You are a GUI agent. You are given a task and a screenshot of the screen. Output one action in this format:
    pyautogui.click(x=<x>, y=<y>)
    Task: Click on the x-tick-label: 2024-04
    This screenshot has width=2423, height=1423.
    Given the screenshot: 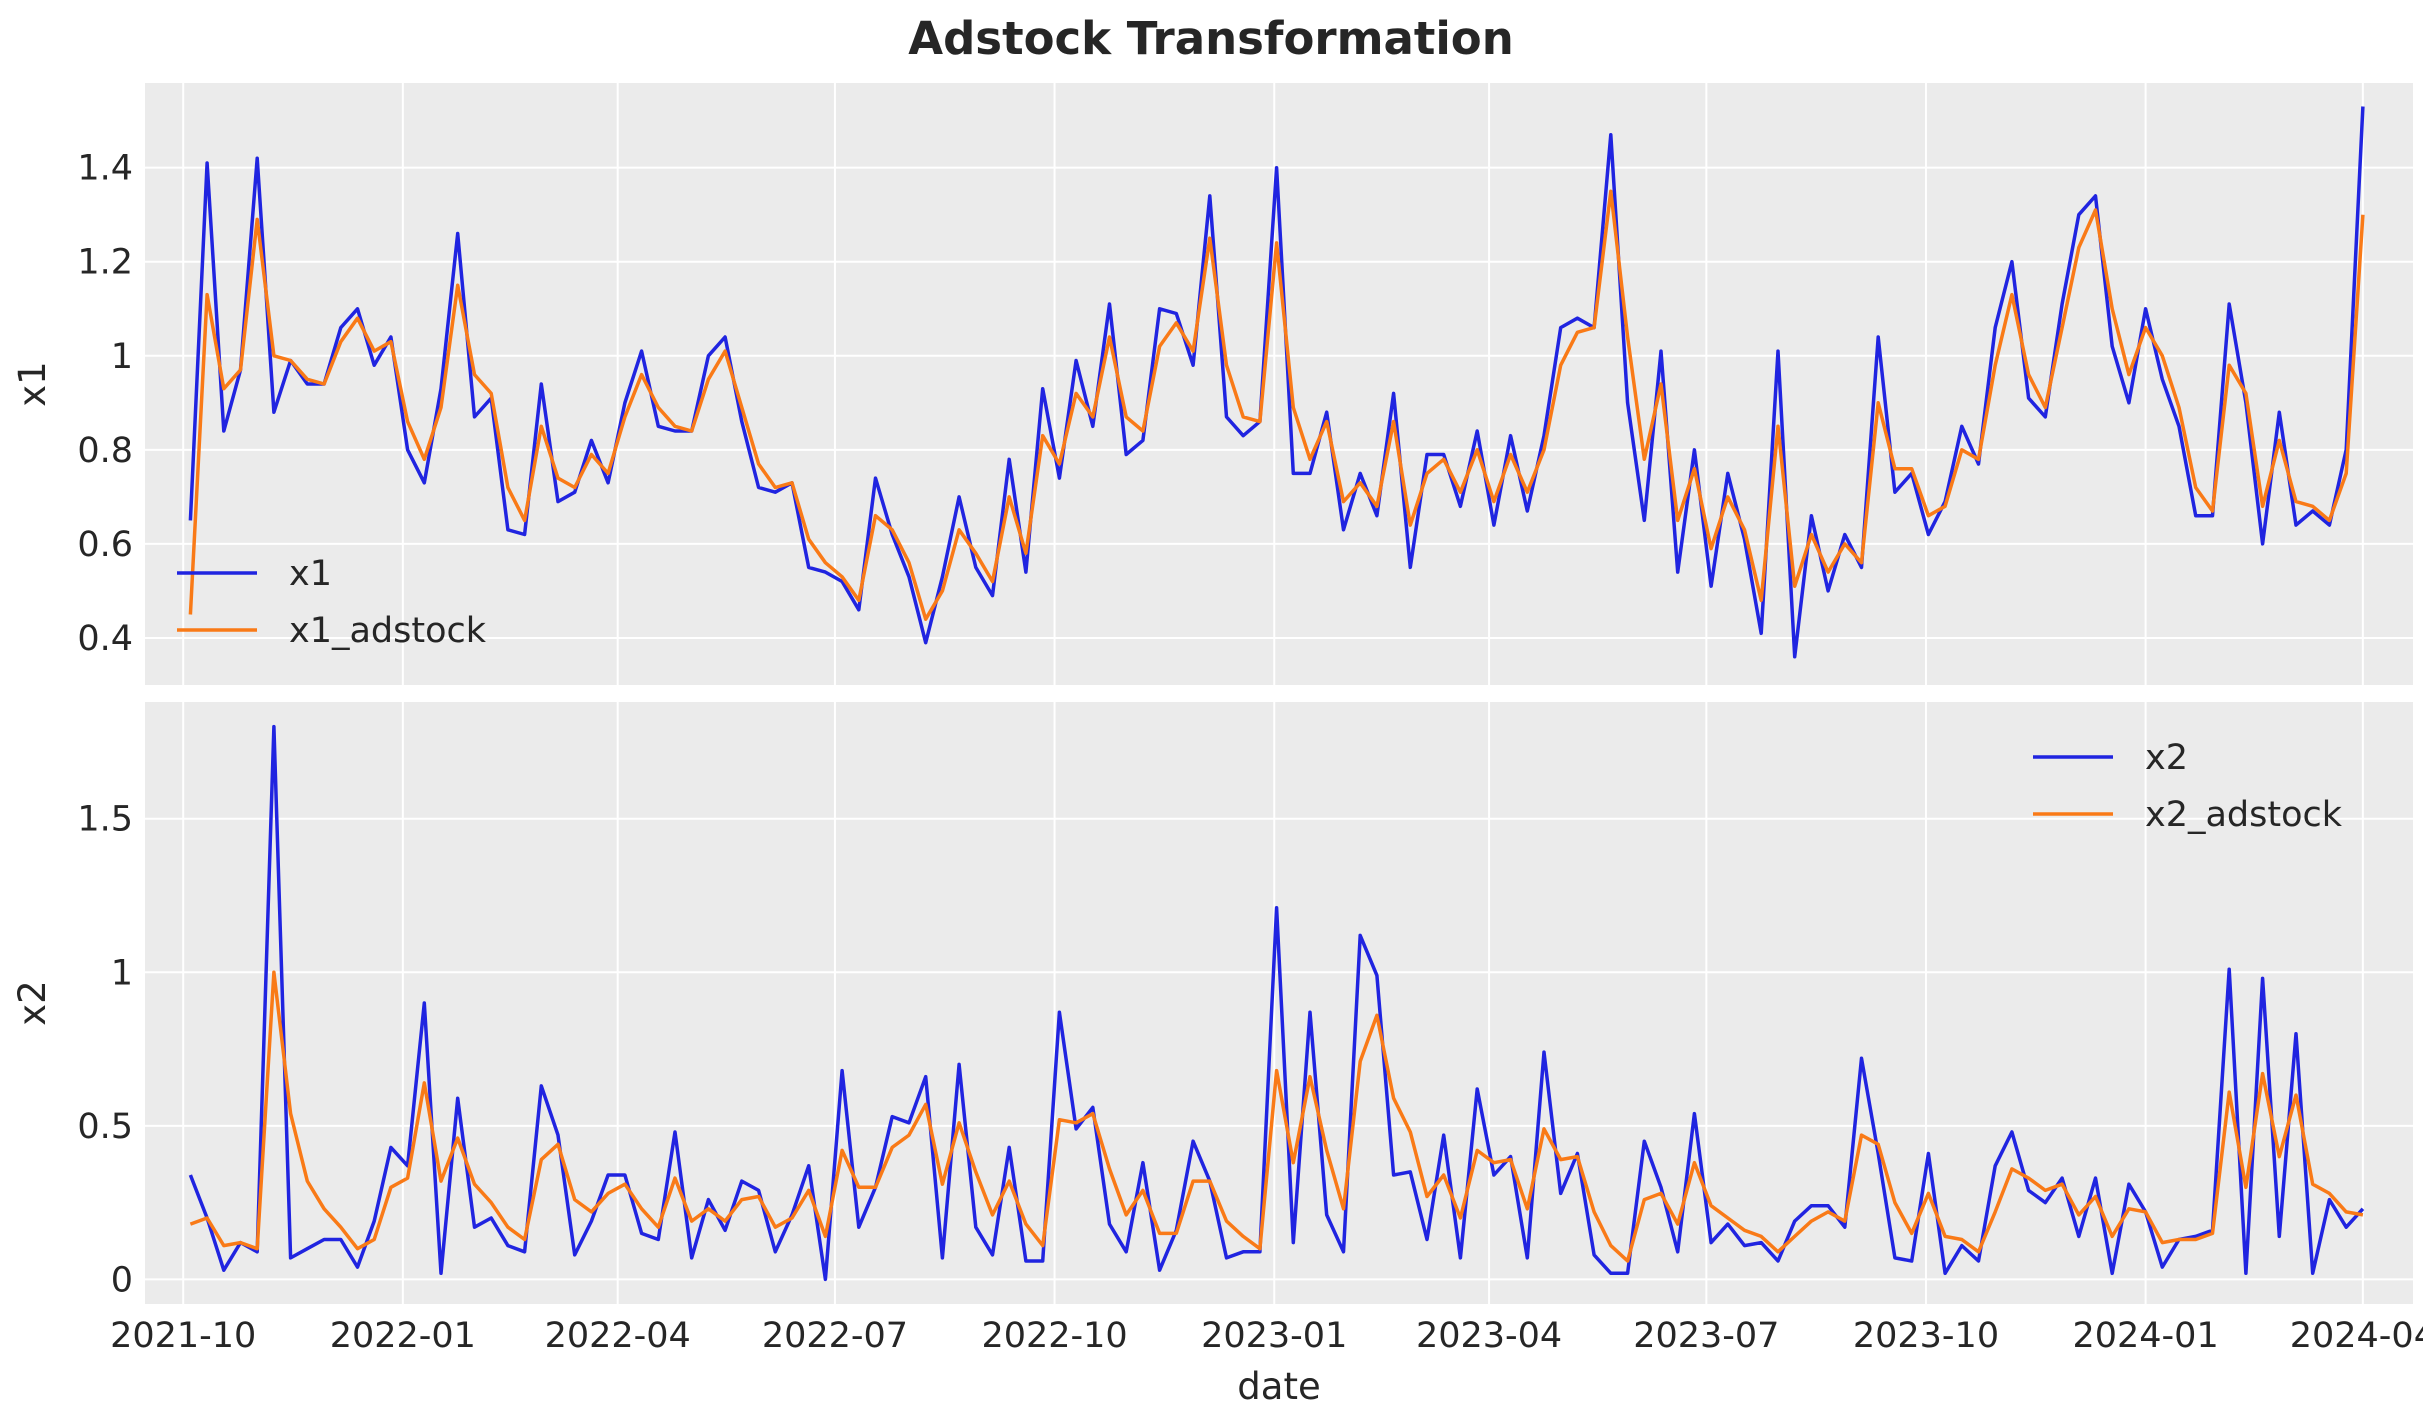 What is the action you would take?
    pyautogui.click(x=2356, y=1336)
    